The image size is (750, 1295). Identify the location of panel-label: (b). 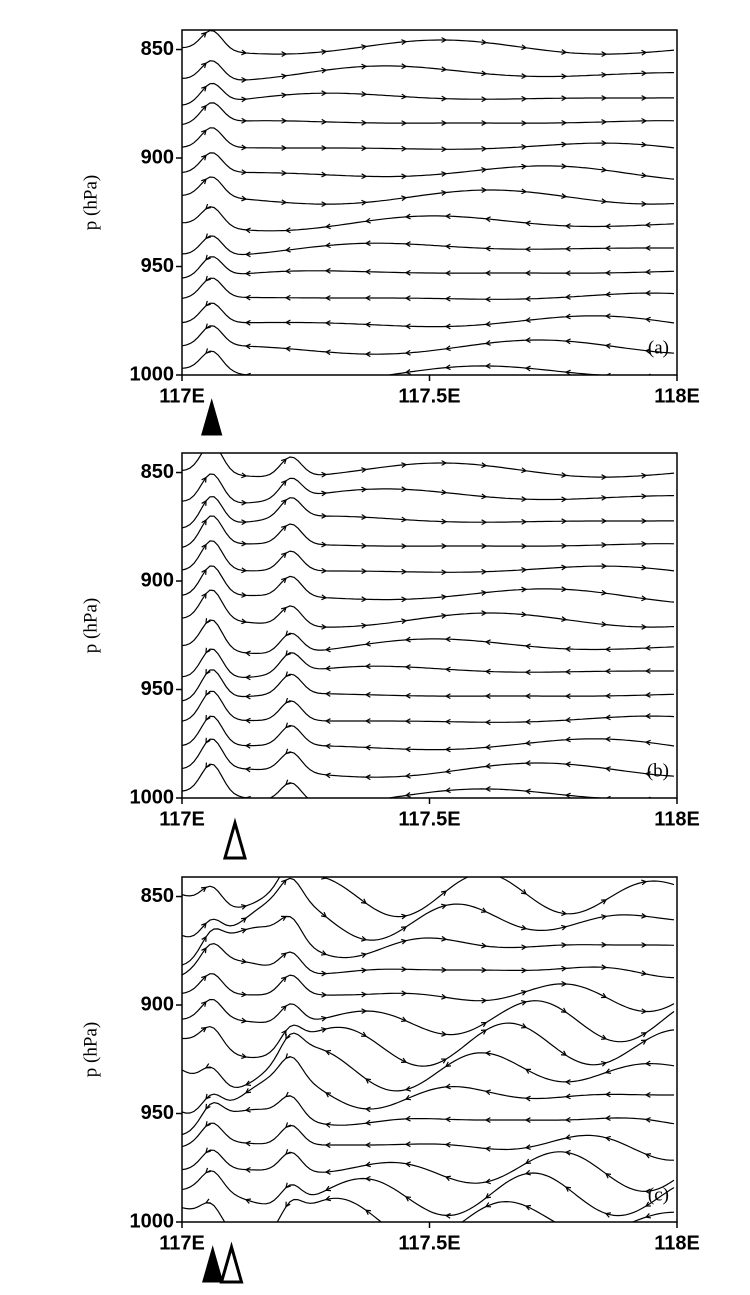
(658, 770).